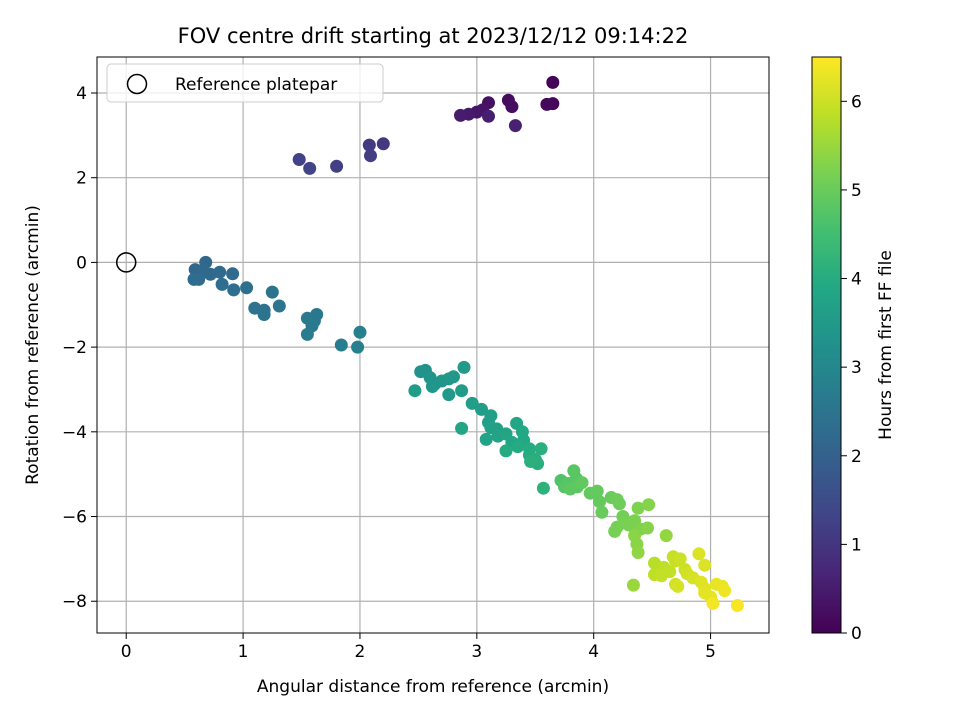 This screenshot has height=720, width=960. What do you see at coordinates (137, 84) in the screenshot?
I see `legend-marker-icon` at bounding box center [137, 84].